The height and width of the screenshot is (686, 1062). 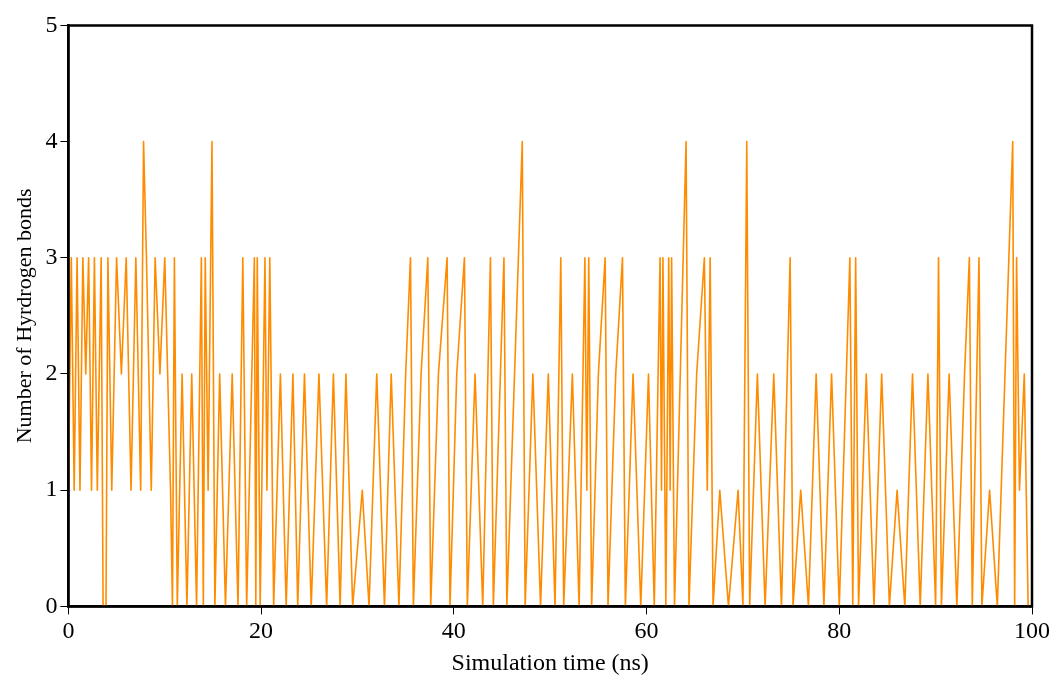 I want to click on x-tick-label: 40, so click(x=453, y=630).